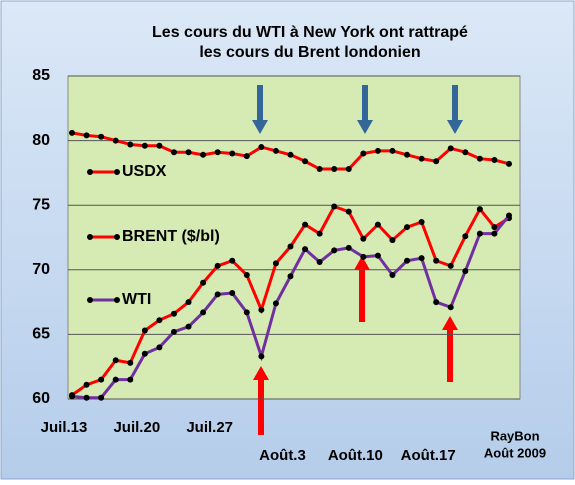 The height and width of the screenshot is (485, 575). What do you see at coordinates (41, 398) in the screenshot?
I see `y-tick-label: 60` at bounding box center [41, 398].